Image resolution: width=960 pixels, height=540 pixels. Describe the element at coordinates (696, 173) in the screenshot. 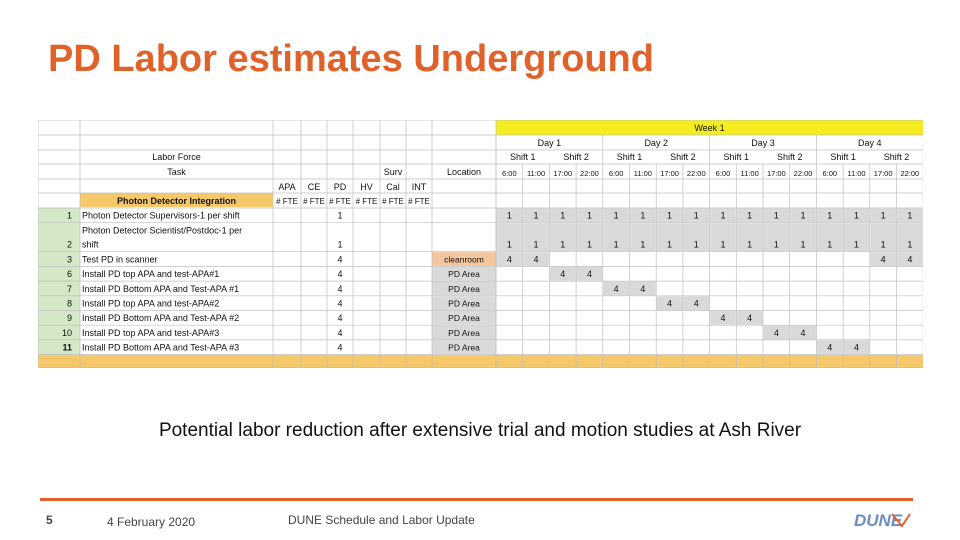

I see `time-label: 22:00` at that location.